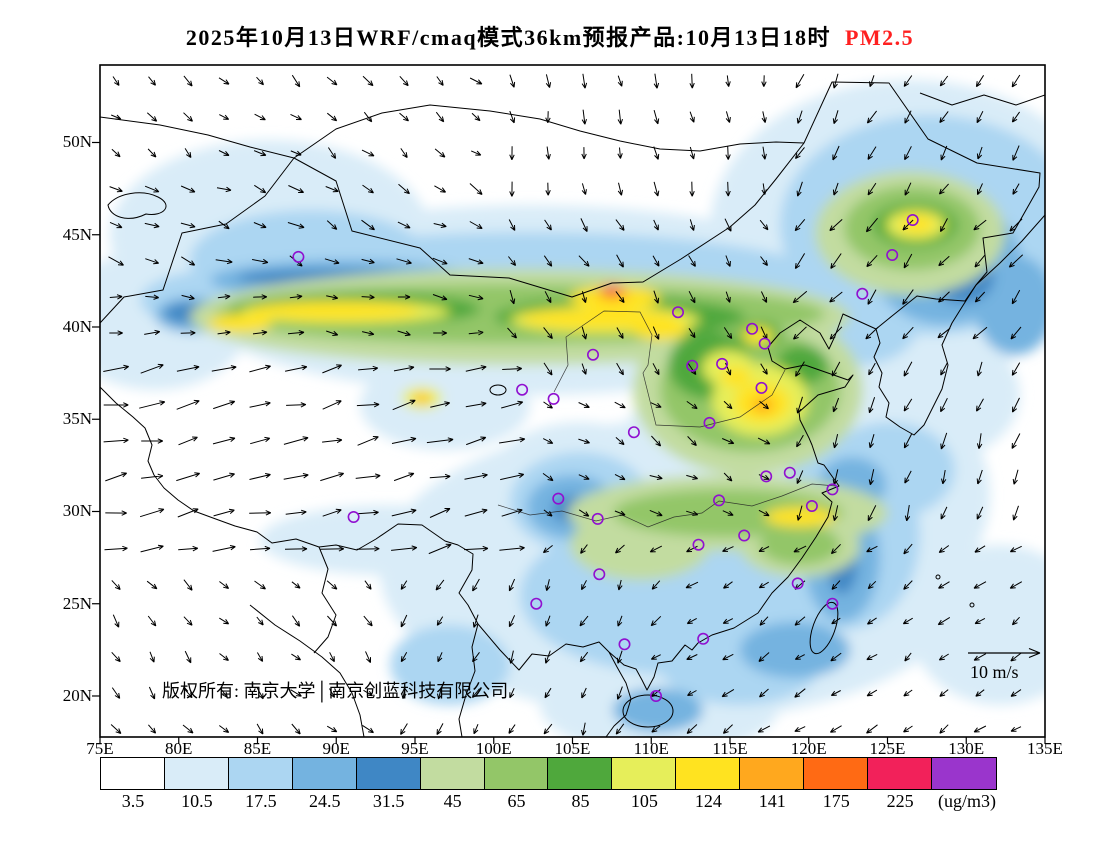 This screenshot has width=1100, height=850. What do you see at coordinates (388, 801) in the screenshot?
I see `colorbar-level-label: 31.5` at bounding box center [388, 801].